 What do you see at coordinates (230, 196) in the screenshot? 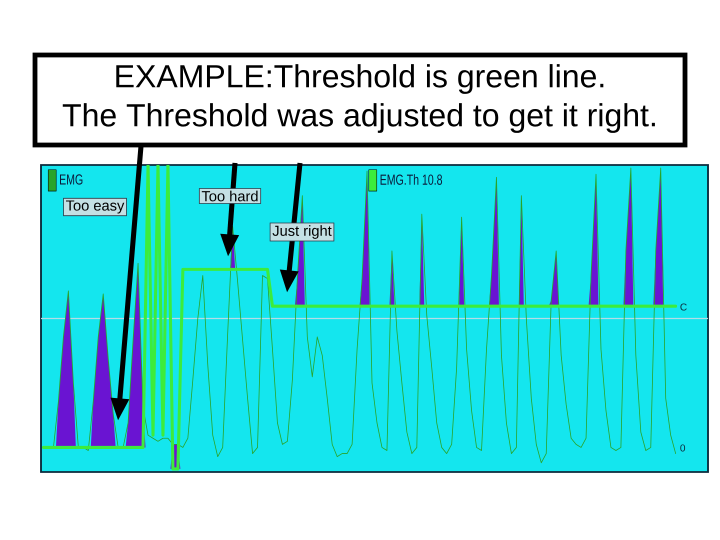
I see `annotation: Too hard` at bounding box center [230, 196].